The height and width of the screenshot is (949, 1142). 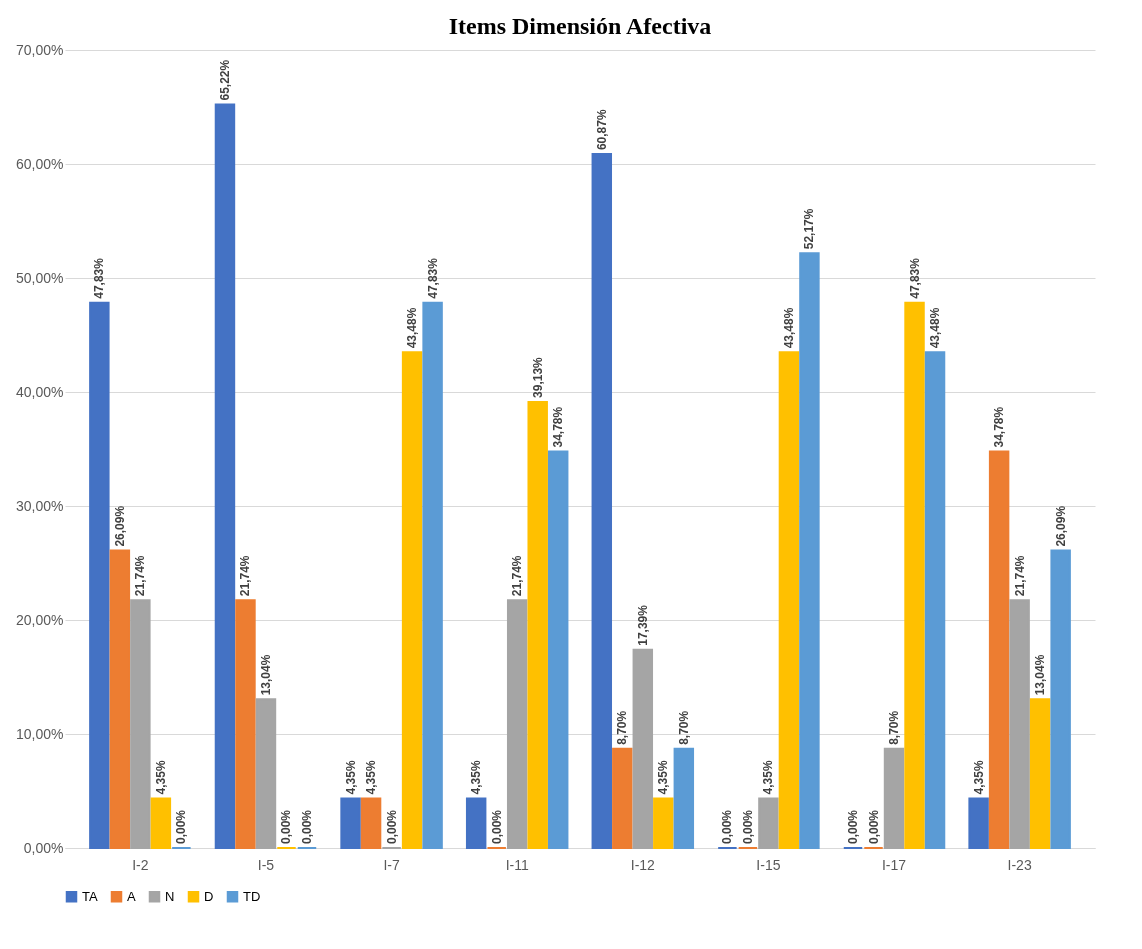 I want to click on y-tick-label: 30,00%, so click(x=40, y=505).